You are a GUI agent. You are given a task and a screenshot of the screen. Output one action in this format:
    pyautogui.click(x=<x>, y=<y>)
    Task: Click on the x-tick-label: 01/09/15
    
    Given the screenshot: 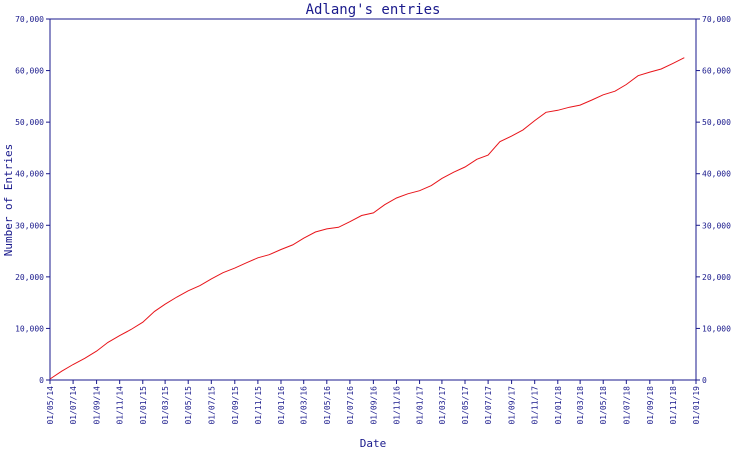 What is the action you would take?
    pyautogui.click(x=235, y=405)
    